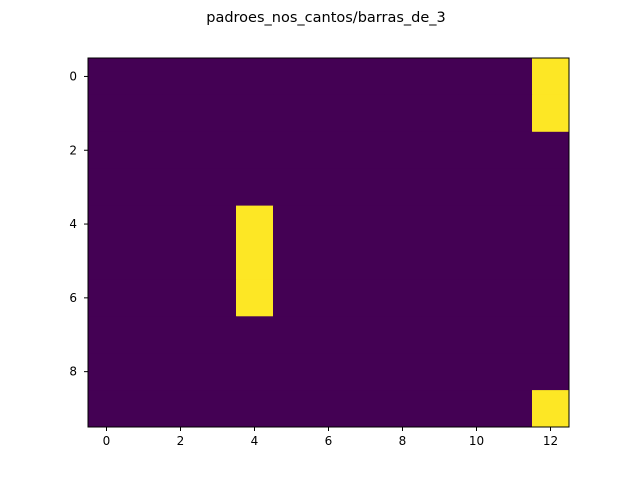 Image resolution: width=640 pixels, height=480 pixels. Describe the element at coordinates (329, 441) in the screenshot. I see `x-tick-label: 6` at that location.